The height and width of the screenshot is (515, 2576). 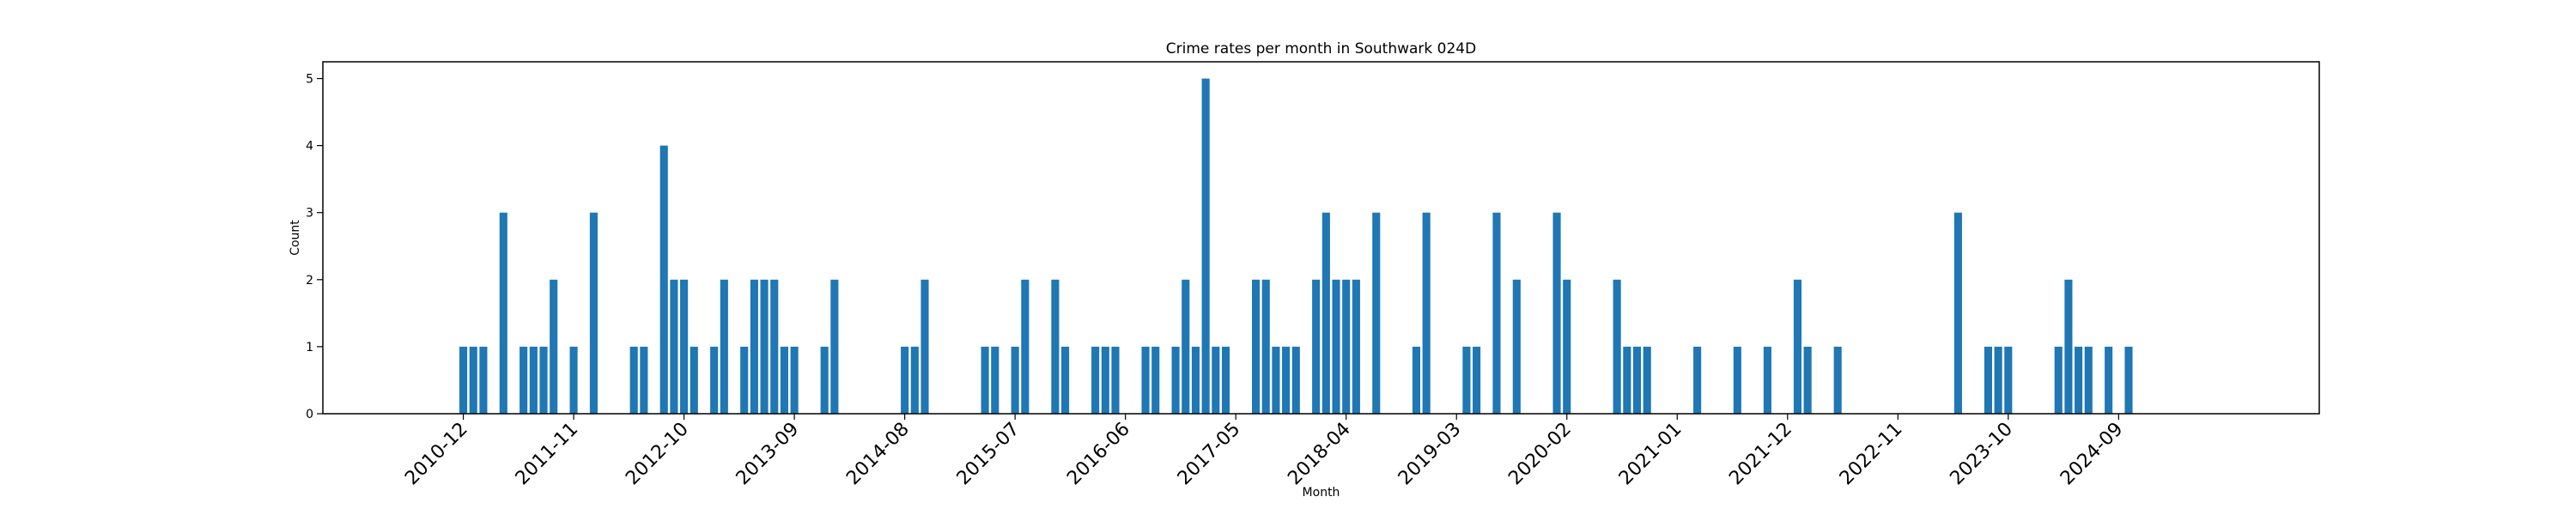 What do you see at coordinates (658, 454) in the screenshot?
I see `x-tick-label: 2012-10` at bounding box center [658, 454].